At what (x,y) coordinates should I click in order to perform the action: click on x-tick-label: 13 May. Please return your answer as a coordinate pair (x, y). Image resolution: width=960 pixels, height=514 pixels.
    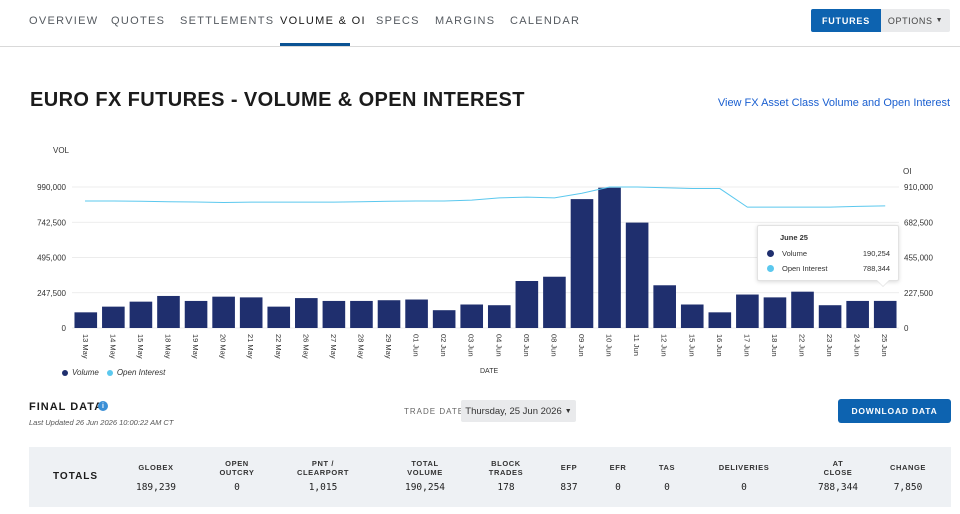
    Looking at the image, I should click on (85, 346).